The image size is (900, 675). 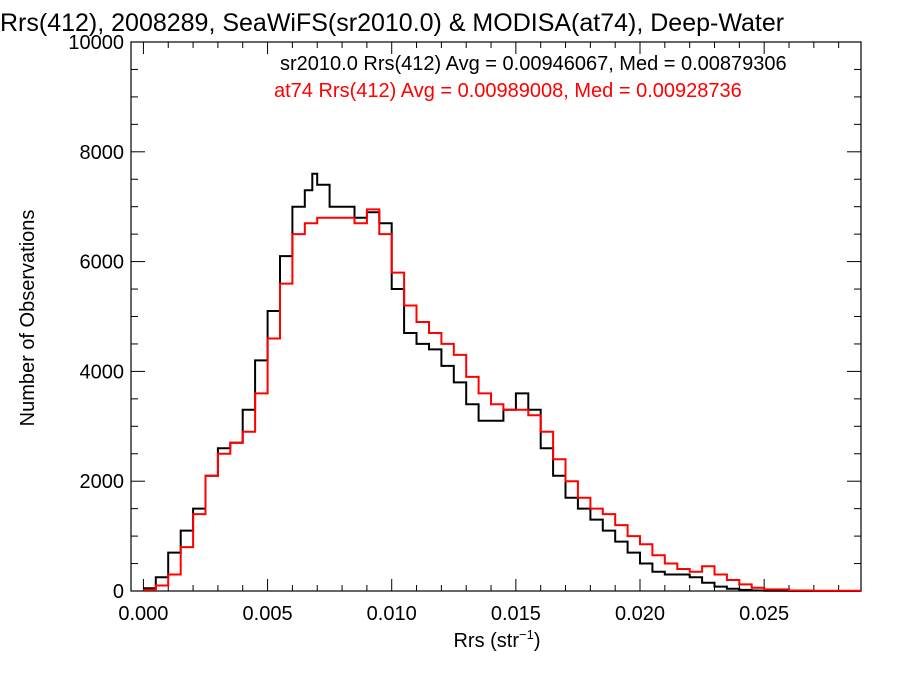 I want to click on y-tick-label: 2000, so click(x=102, y=482).